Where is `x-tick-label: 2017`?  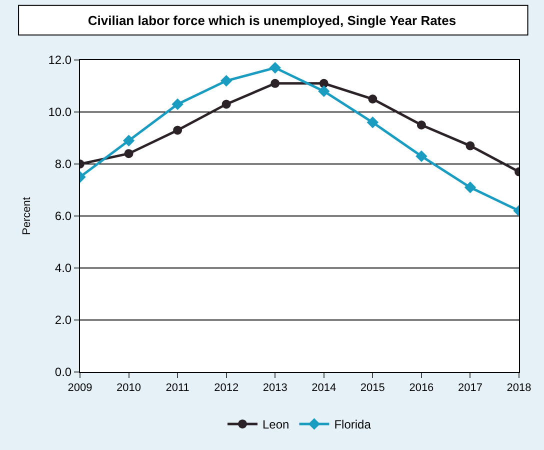
x-tick-label: 2017 is located at coordinates (470, 388).